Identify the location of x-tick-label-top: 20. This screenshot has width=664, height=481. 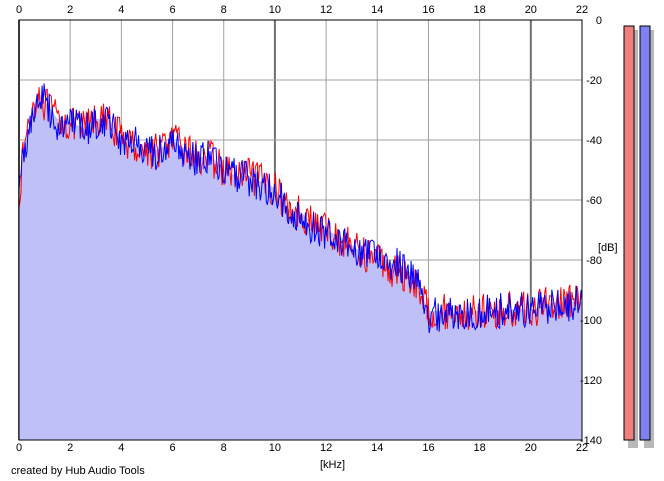
(531, 10).